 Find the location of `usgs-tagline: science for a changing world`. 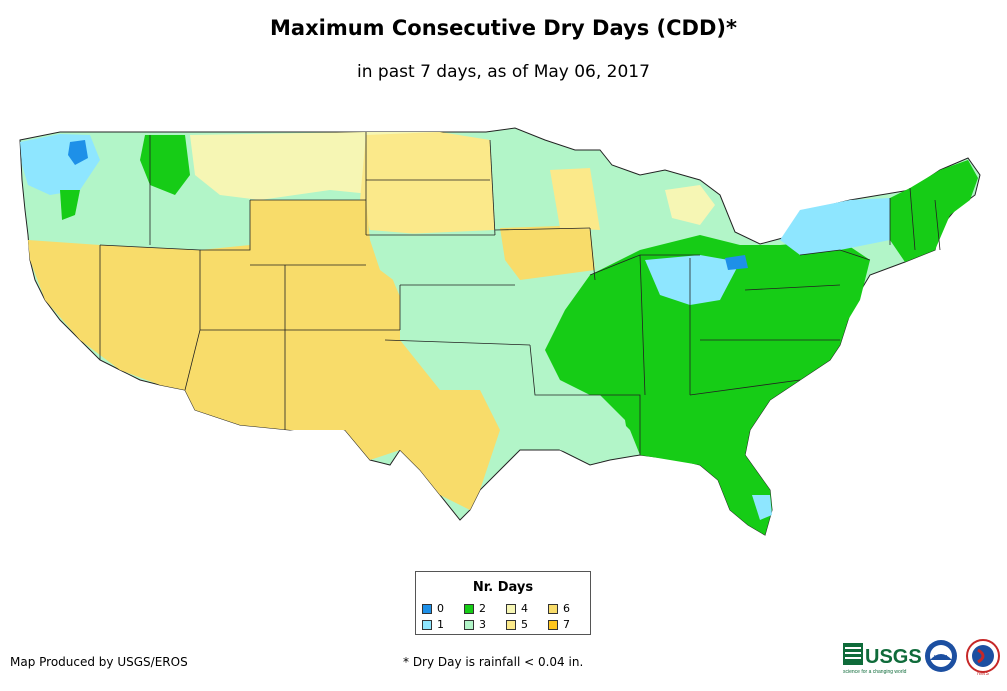

usgs-tagline: science for a changing world is located at coordinates (875, 672).